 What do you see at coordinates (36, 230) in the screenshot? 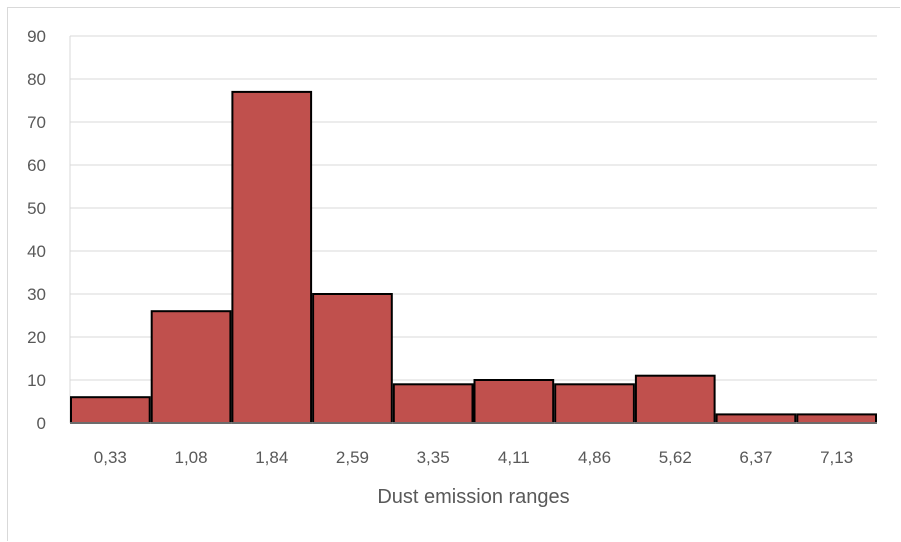
I see `y-axis-tick-labels: 0 10 20 30 40 50 60 70 80 90` at bounding box center [36, 230].